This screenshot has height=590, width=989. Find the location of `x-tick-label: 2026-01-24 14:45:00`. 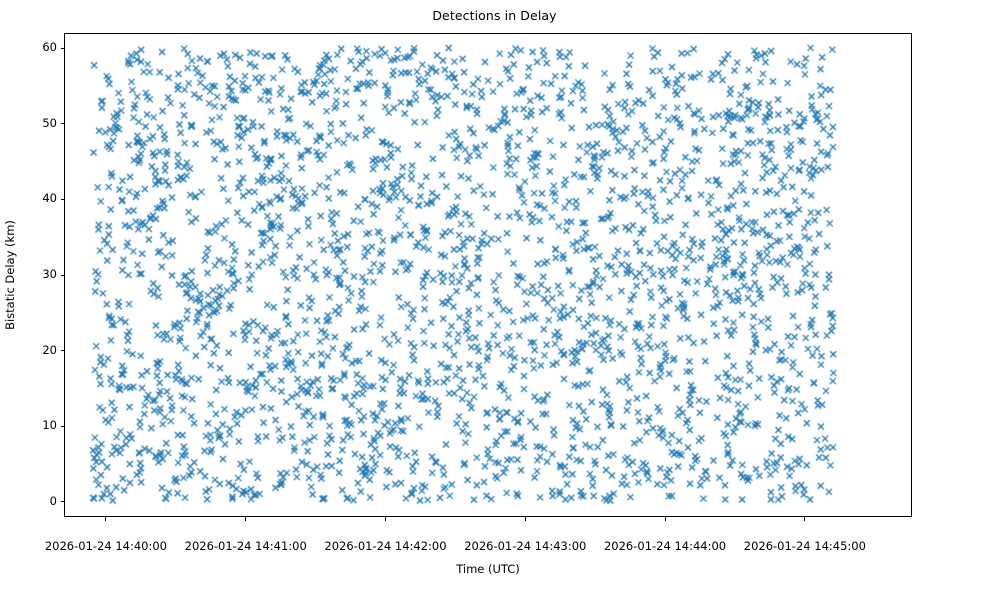

x-tick-label: 2026-01-24 14:45:00 is located at coordinates (804, 546).